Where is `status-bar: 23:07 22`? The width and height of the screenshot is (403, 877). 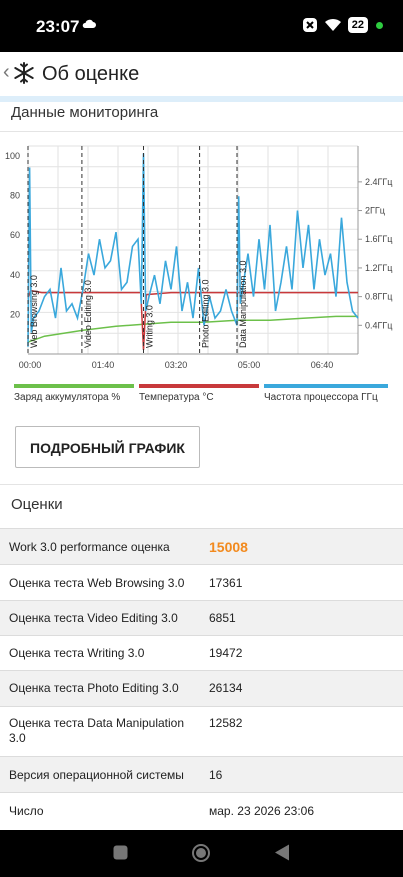 status-bar: 23:07 22 is located at coordinates (201, 26).